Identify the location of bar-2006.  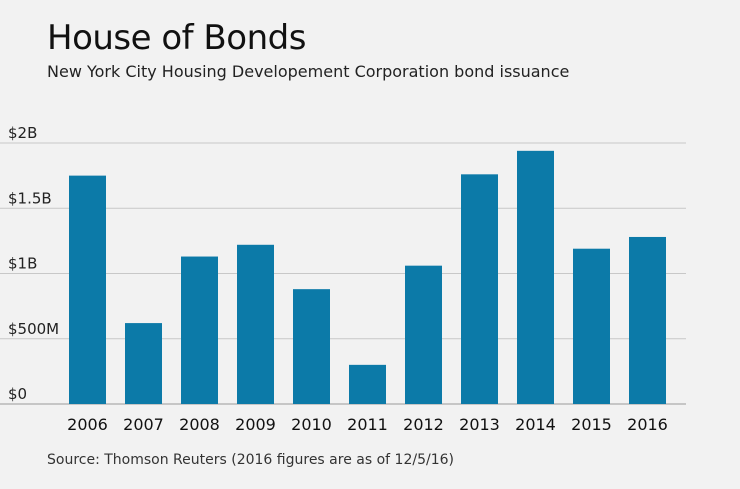
(87, 289).